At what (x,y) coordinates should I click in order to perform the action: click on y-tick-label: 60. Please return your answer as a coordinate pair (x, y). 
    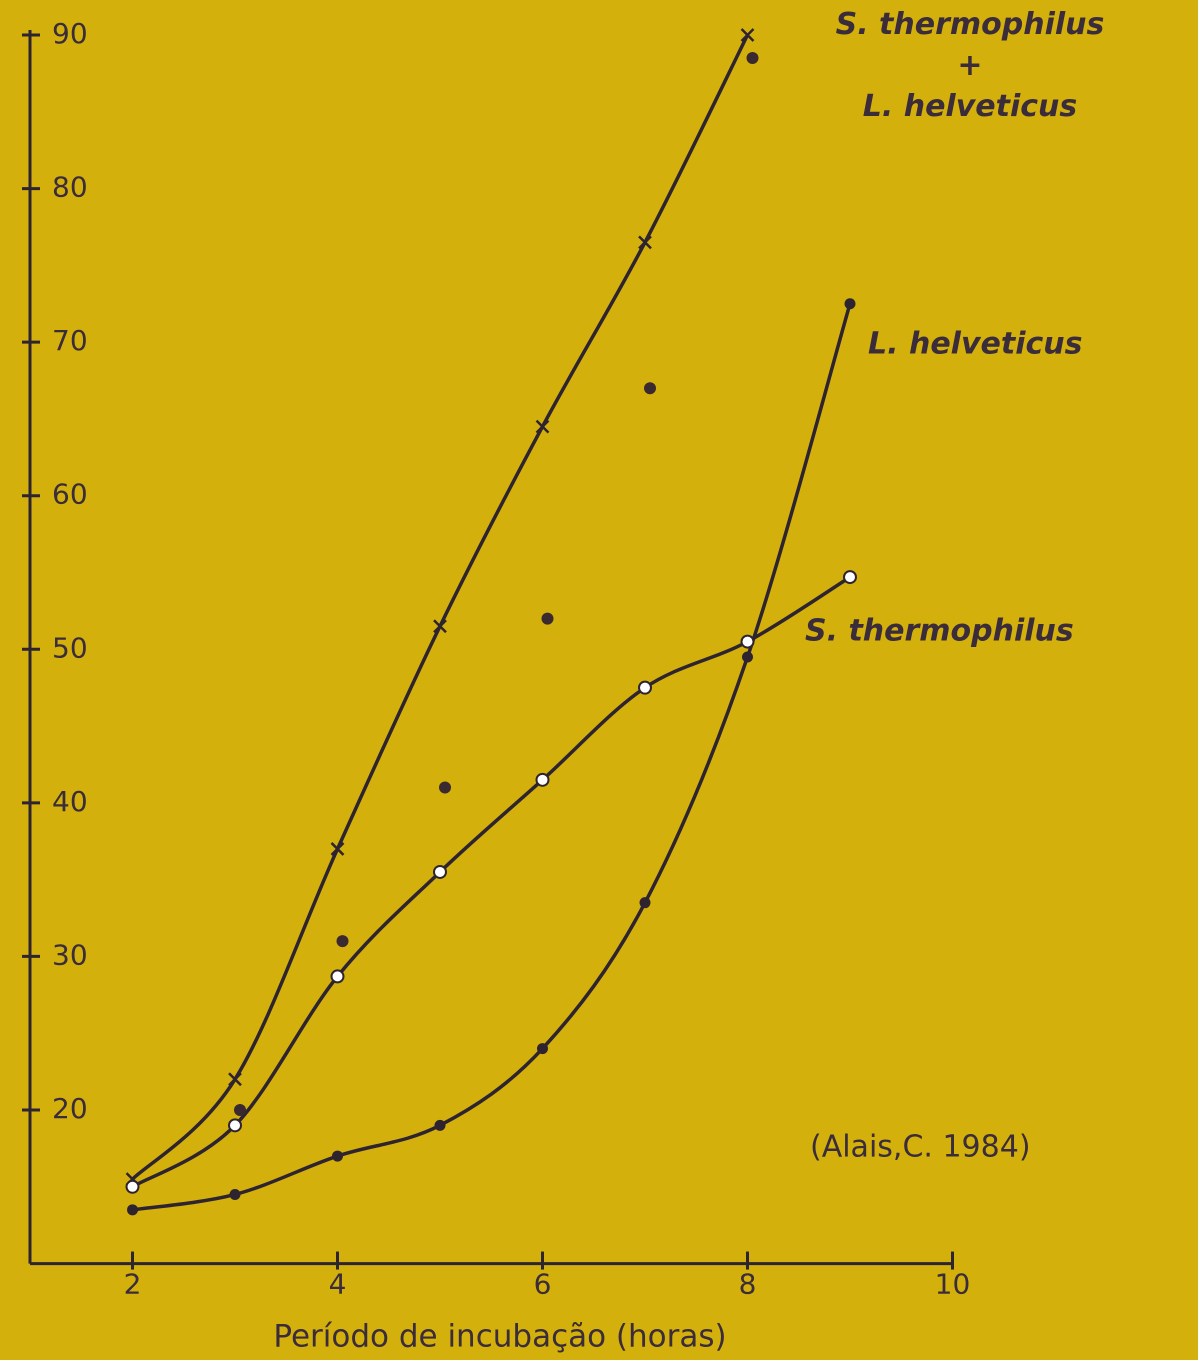
    Looking at the image, I should click on (70, 494).